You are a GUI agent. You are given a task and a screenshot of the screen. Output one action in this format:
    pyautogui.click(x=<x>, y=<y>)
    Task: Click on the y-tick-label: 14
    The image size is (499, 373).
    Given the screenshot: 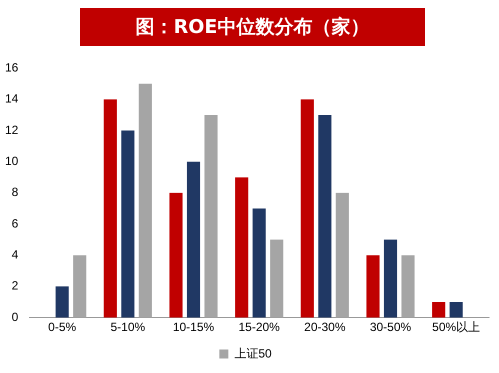 What is the action you would take?
    pyautogui.click(x=11, y=99)
    